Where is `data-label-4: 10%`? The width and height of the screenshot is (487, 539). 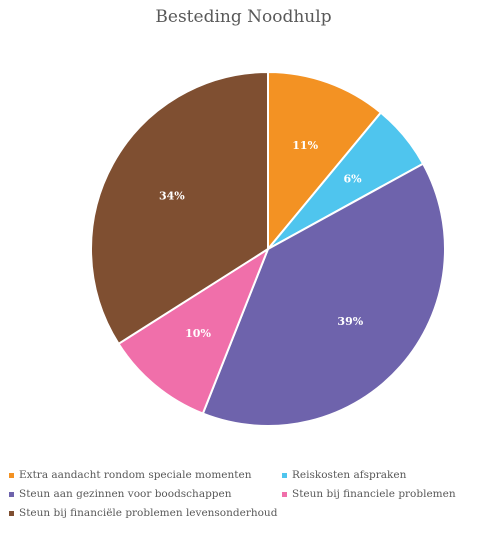 data-label-4: 10% is located at coordinates (198, 333).